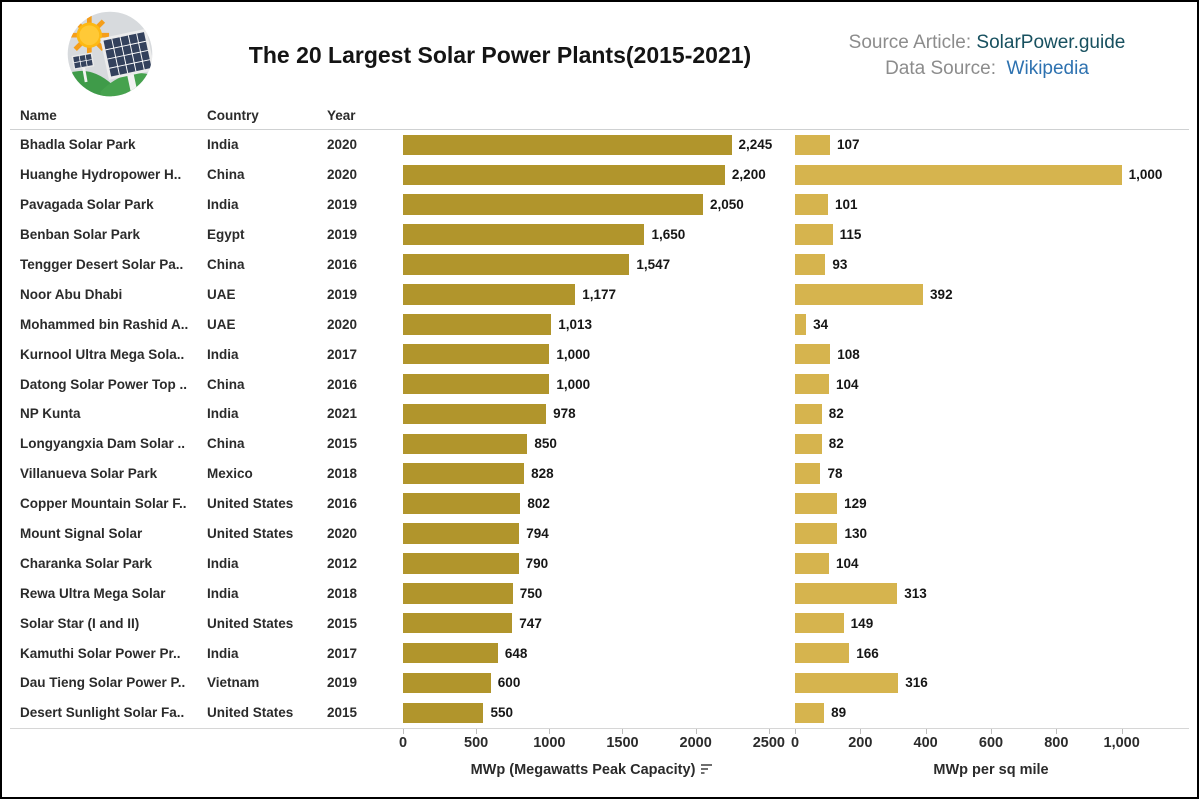 The image size is (1199, 799). What do you see at coordinates (342, 414) in the screenshot?
I see `plant-year: 2021` at bounding box center [342, 414].